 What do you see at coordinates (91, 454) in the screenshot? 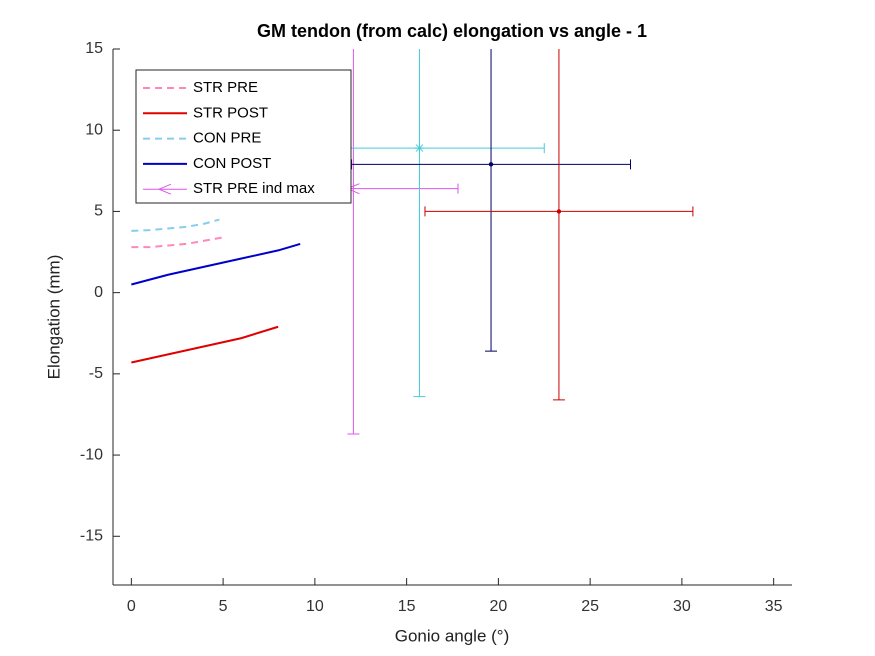
I see `y-tick-label: -10` at bounding box center [91, 454].